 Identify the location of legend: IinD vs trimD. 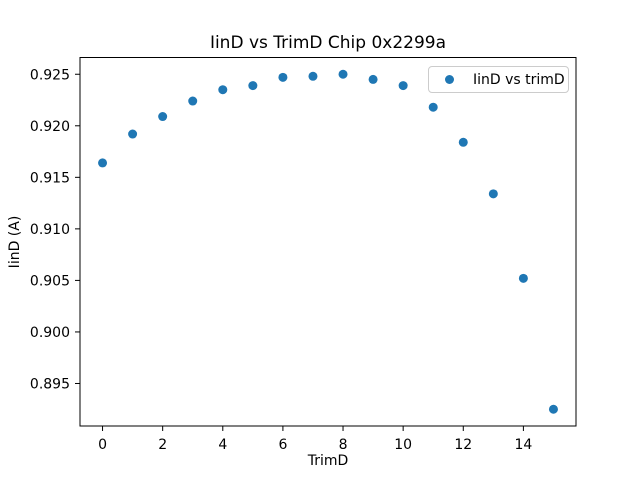
(498, 79).